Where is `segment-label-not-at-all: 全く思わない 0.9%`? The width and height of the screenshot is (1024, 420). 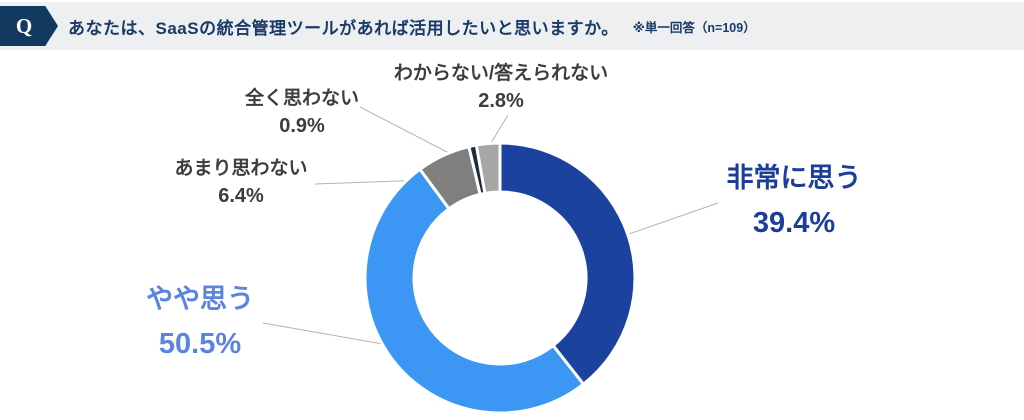
segment-label-not-at-all: 全く思わない 0.9% is located at coordinates (302, 112).